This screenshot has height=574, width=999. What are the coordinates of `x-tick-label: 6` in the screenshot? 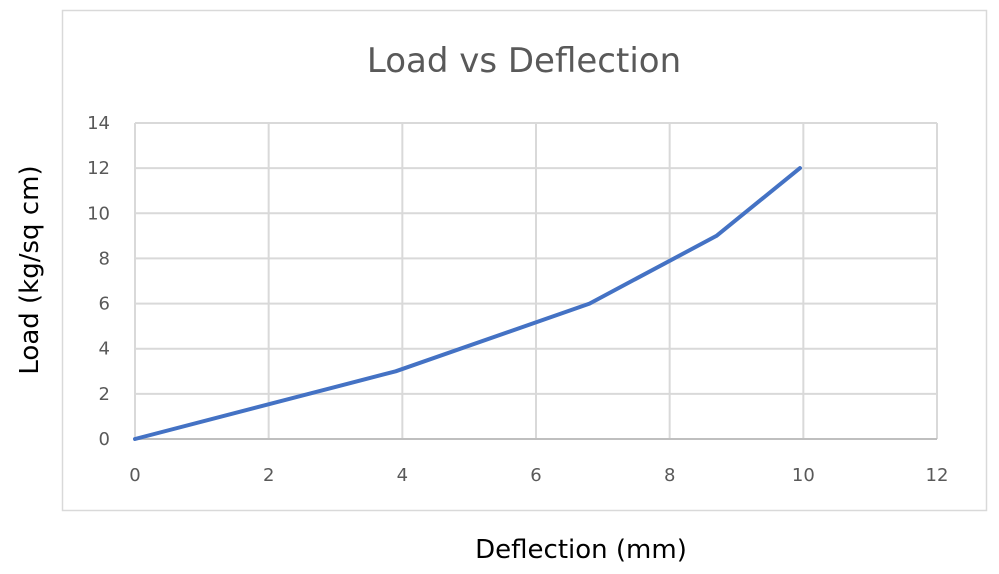 It's located at (535, 475).